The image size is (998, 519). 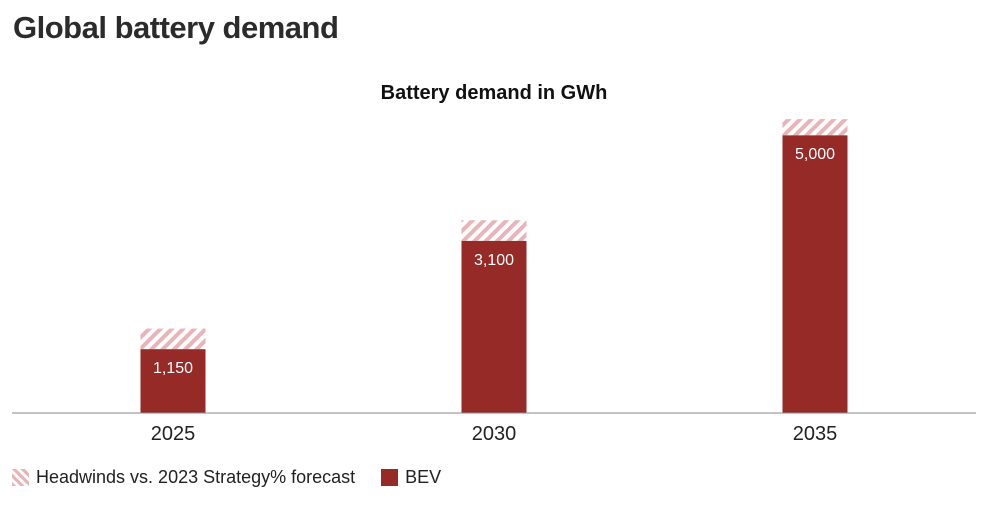 I want to click on bar-bev-2025, so click(x=173, y=381).